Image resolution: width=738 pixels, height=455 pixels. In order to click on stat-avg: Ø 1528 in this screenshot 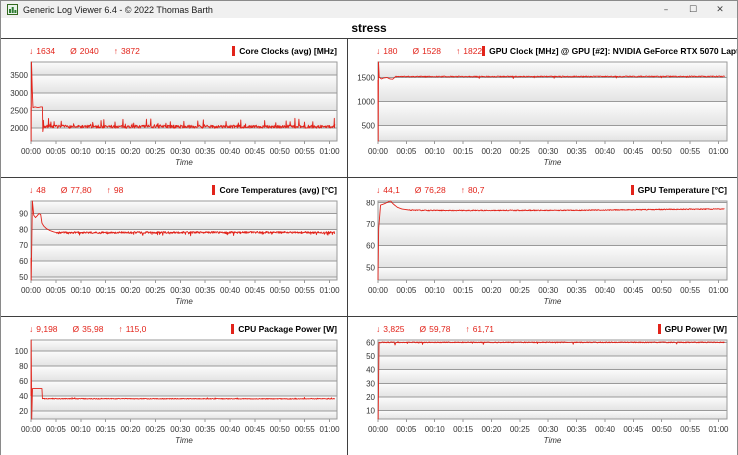, I will do `click(426, 50)`.